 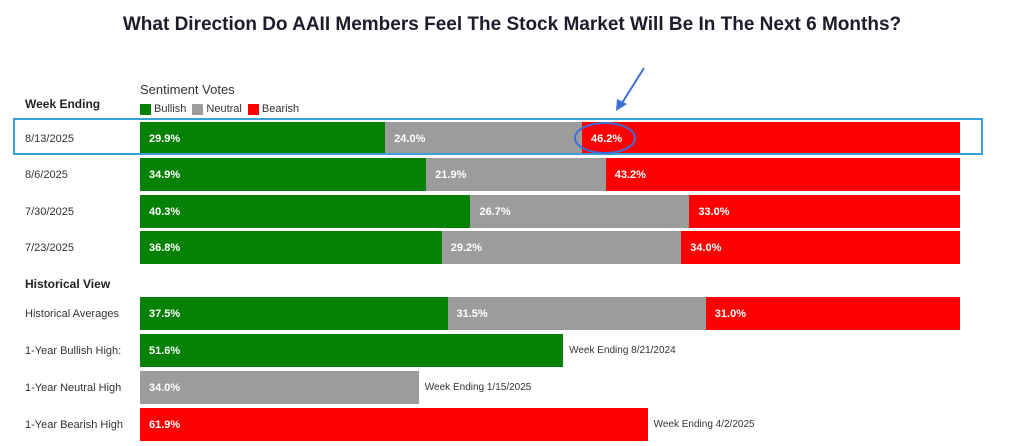 I want to click on legend-item-bullish: Bullish, so click(x=163, y=109).